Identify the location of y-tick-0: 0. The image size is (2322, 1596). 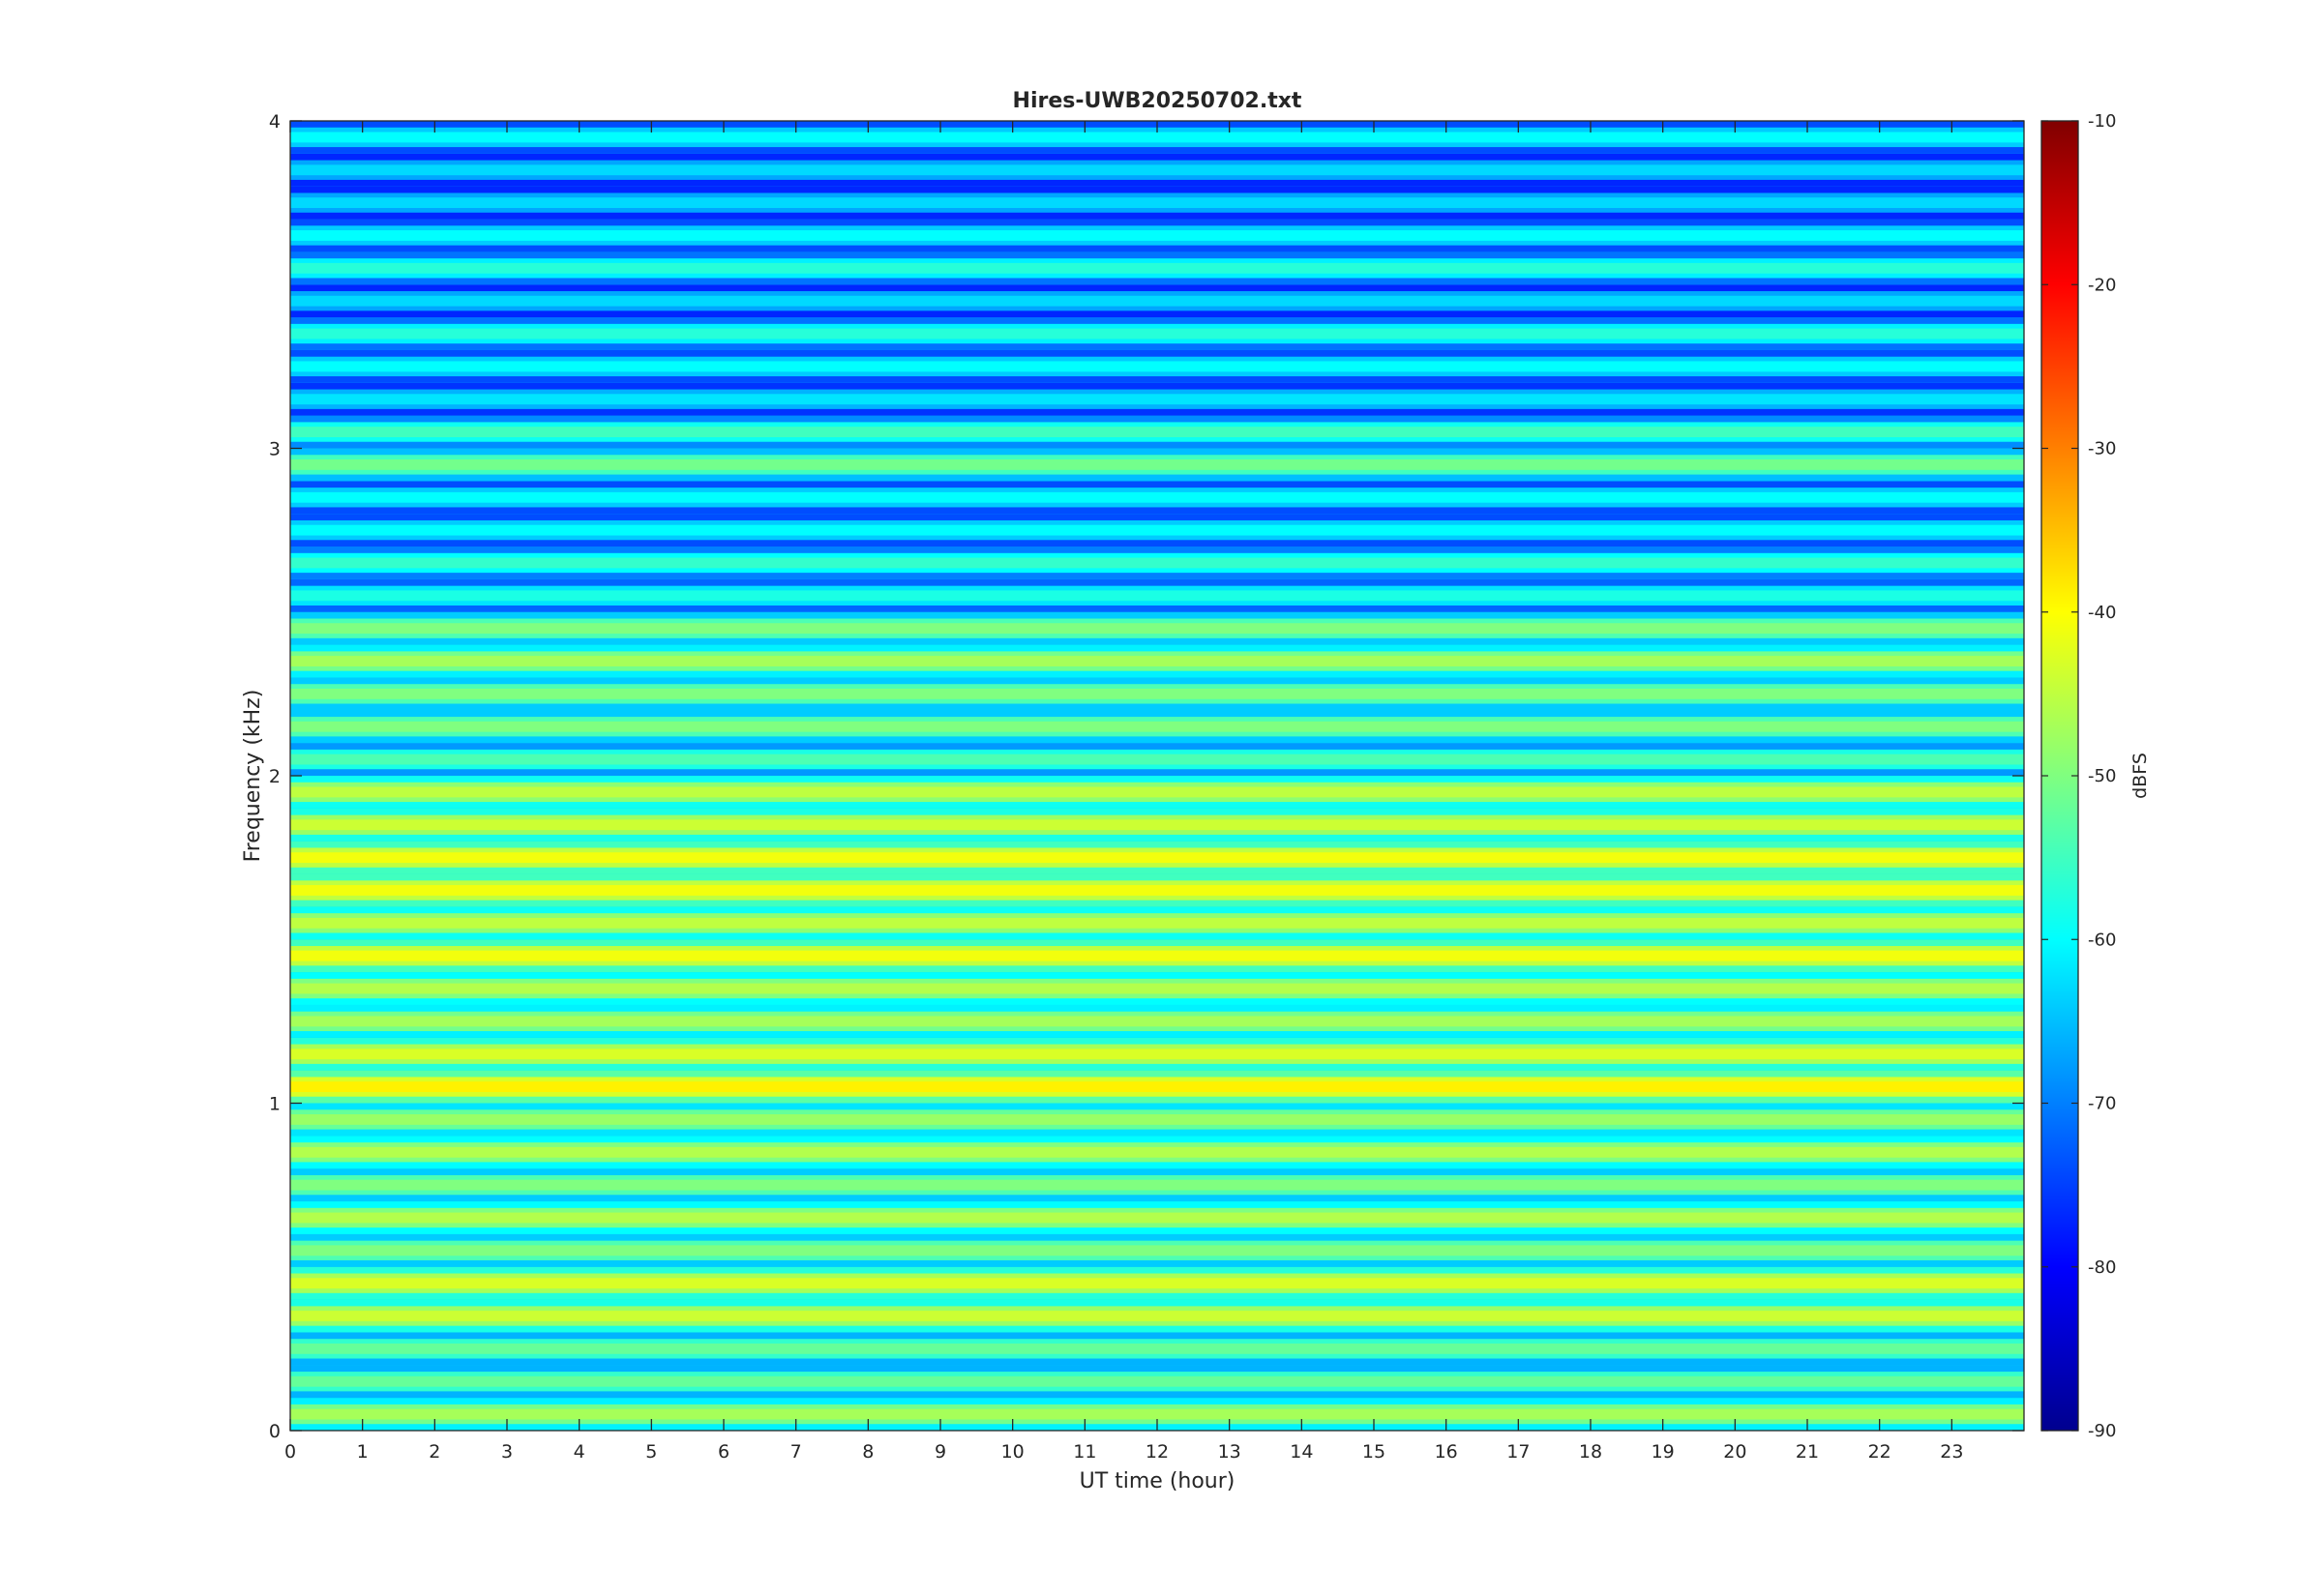
(1146, 1431).